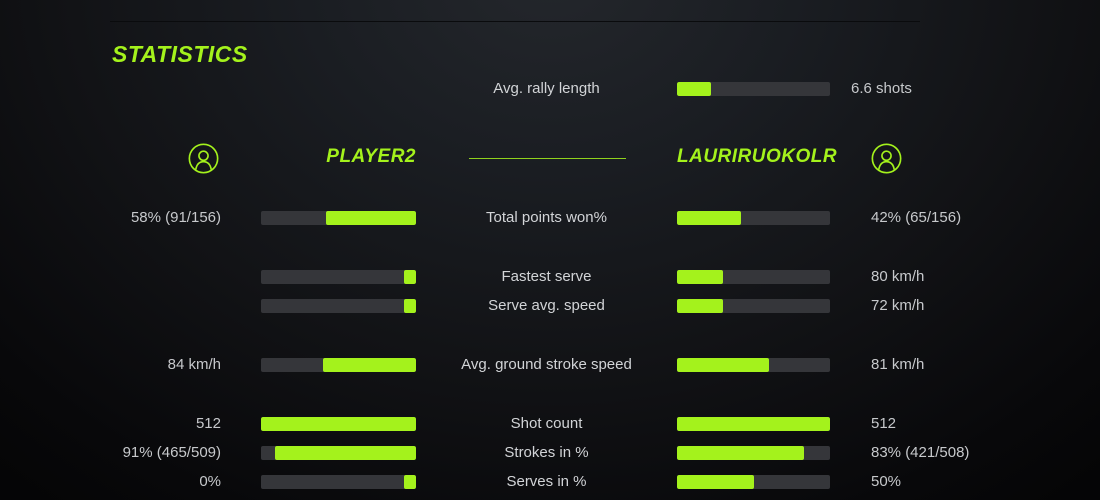 This screenshot has height=500, width=1100. I want to click on right-player-value: 50%, so click(886, 481).